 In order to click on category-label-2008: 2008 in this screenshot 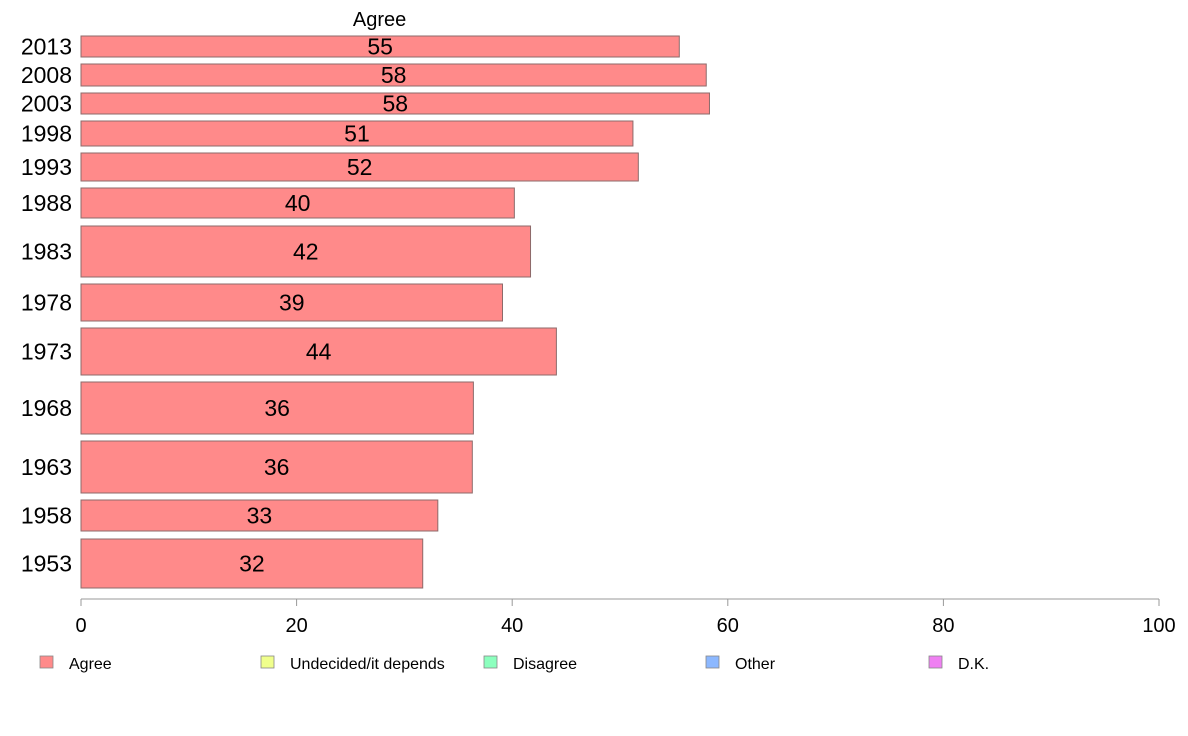, I will do `click(46, 75)`.